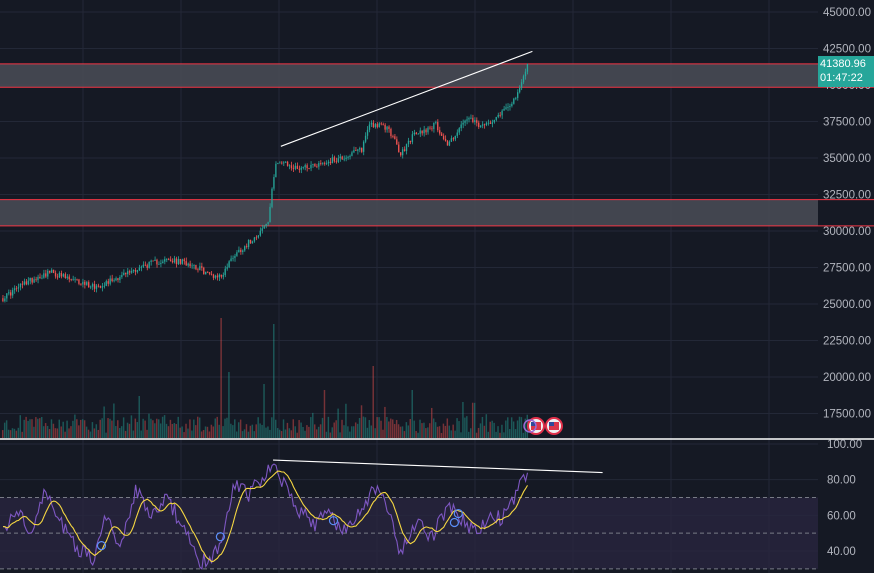 The width and height of the screenshot is (874, 573). Describe the element at coordinates (841, 516) in the screenshot. I see `rsi-axis-tick-2: 60.00` at that location.